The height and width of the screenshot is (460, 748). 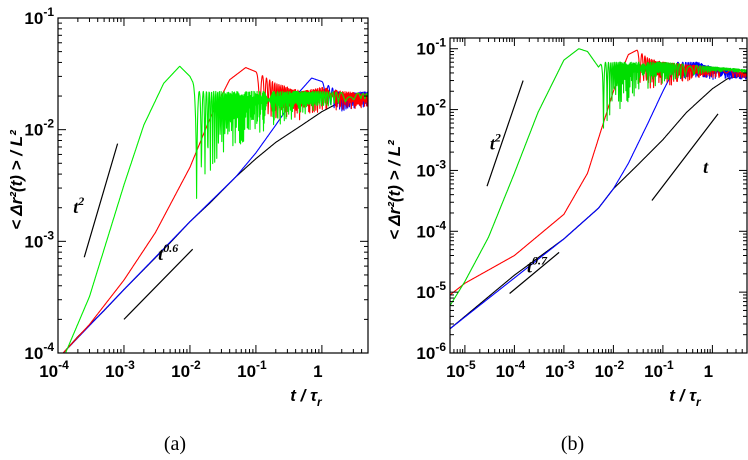 I want to click on slope-label: t0.7, so click(x=537, y=265).